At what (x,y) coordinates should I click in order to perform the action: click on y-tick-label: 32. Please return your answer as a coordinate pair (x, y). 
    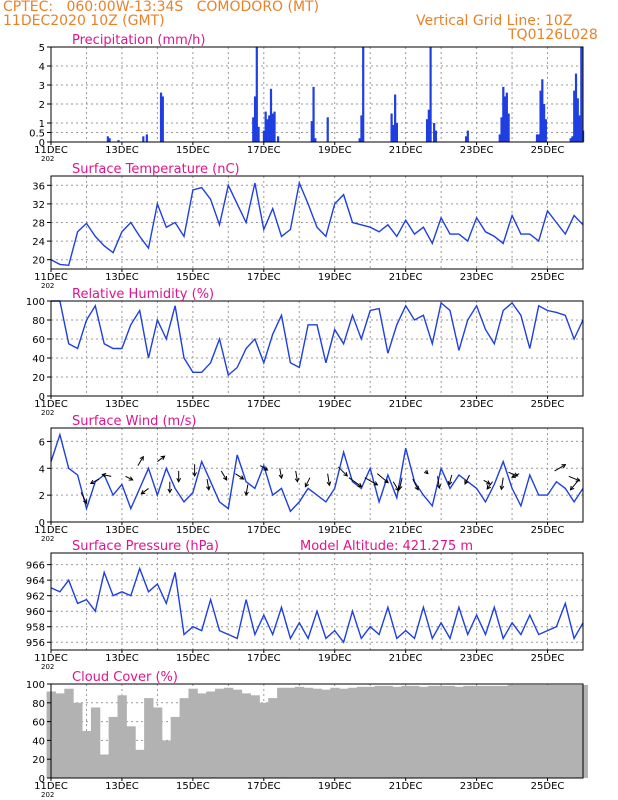
    Looking at the image, I should click on (38, 205).